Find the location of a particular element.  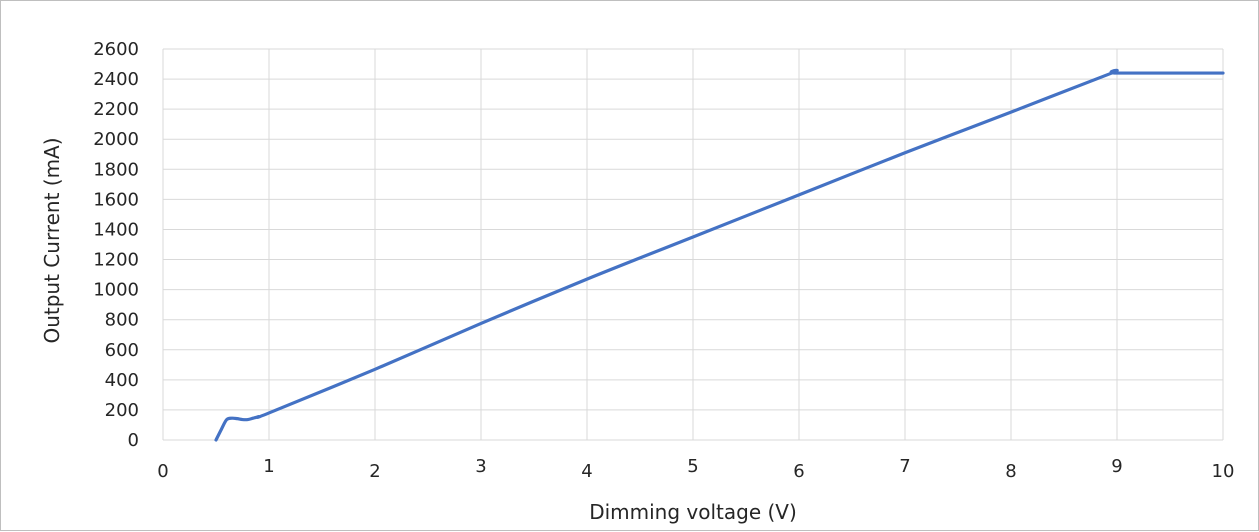

y-tick-label: 1400 is located at coordinates (116, 229).